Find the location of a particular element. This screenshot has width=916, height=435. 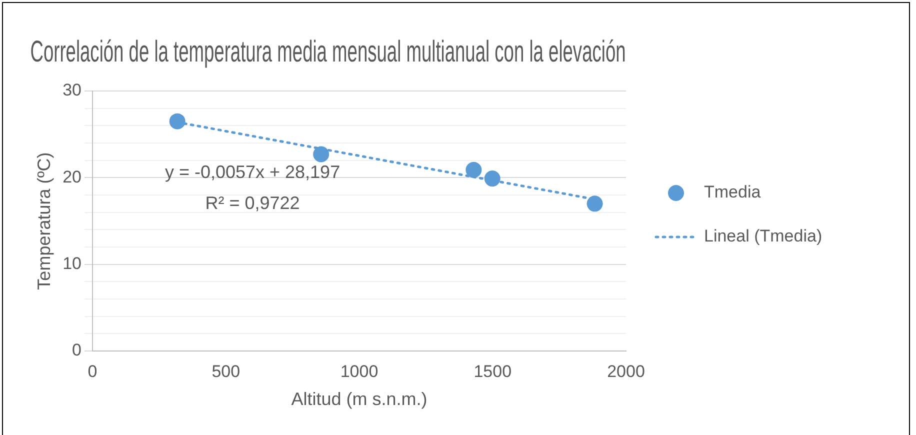

legend-label: Lineal (Tmedia) is located at coordinates (763, 236).